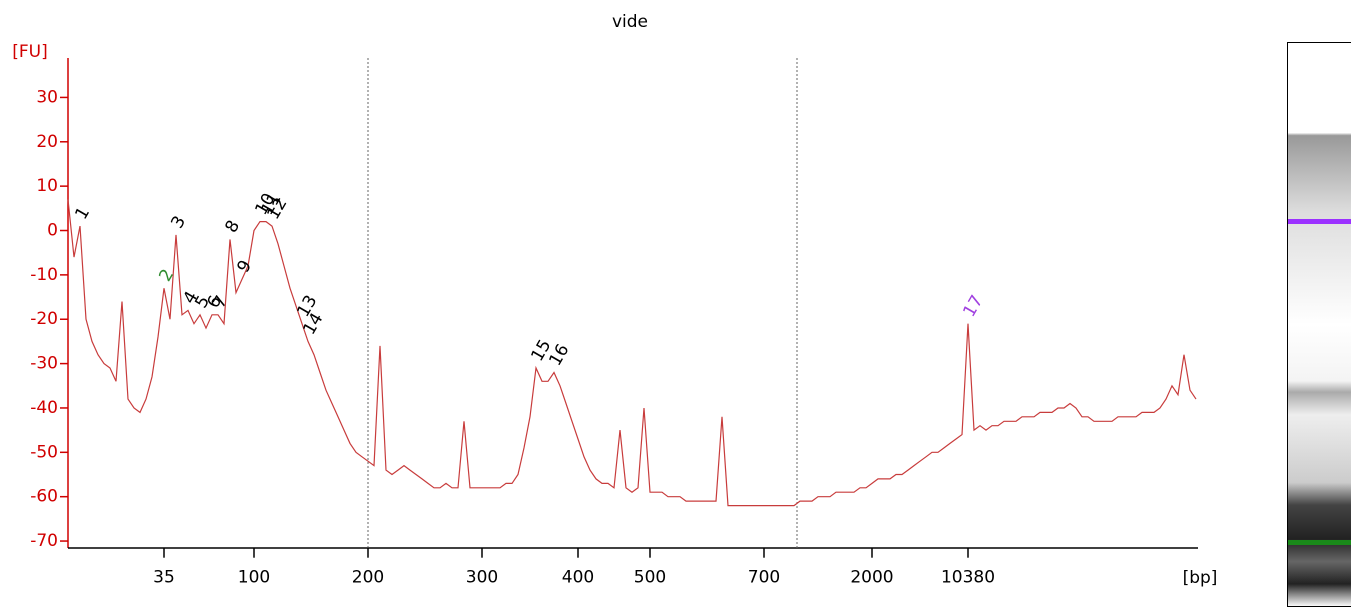 The width and height of the screenshot is (1351, 607). I want to click on y-tick-label: -20, so click(44, 319).